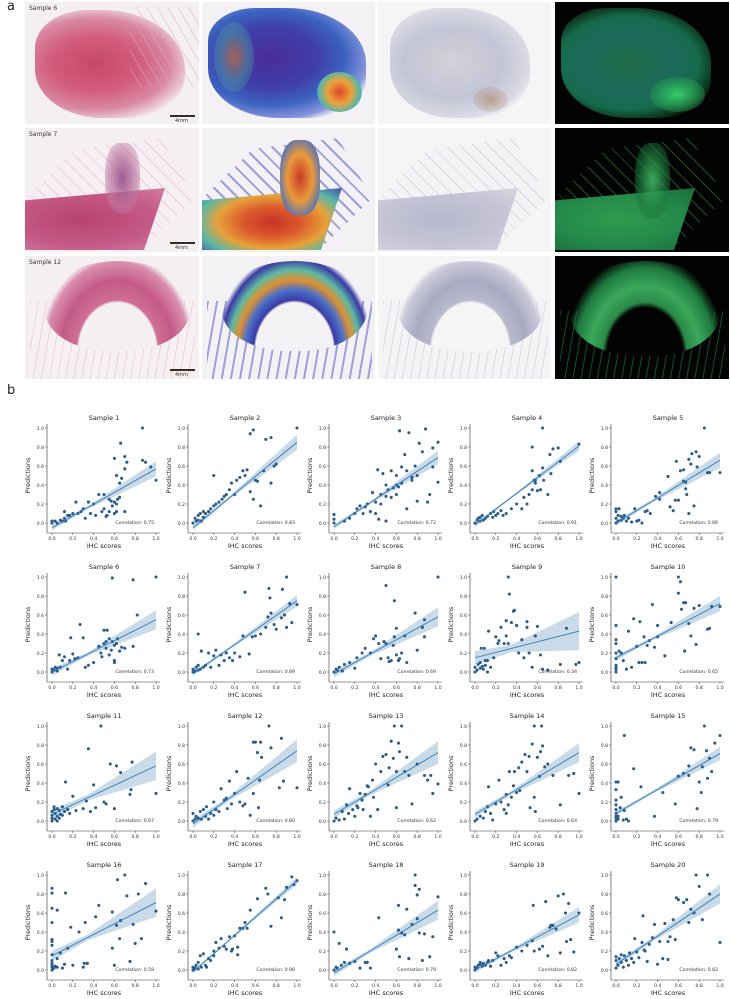 The image size is (730, 999). I want to click on correlation-annotation: Correlation: 0.86, so click(698, 523).